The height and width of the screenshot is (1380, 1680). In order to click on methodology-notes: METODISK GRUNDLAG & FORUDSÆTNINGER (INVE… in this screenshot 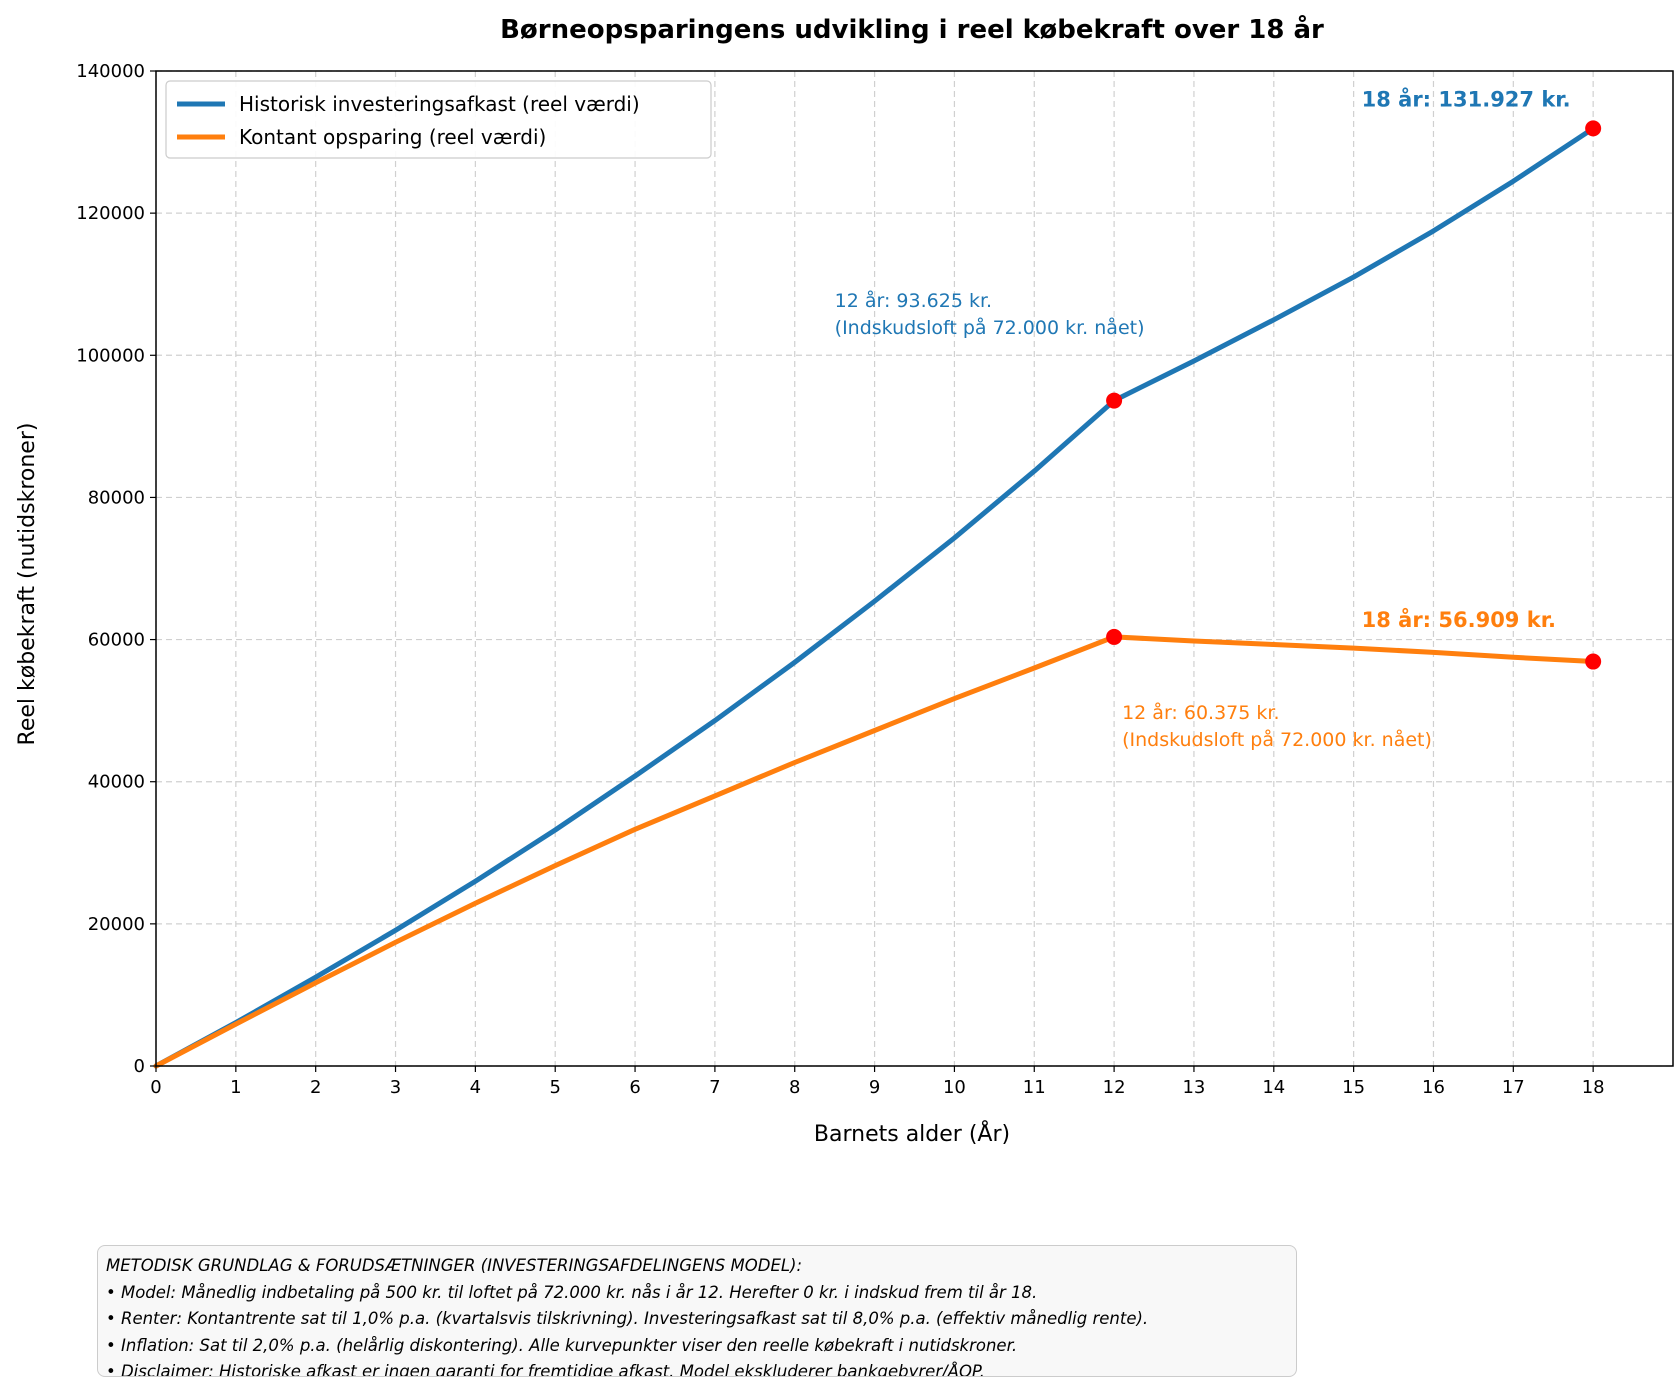, I will do `click(697, 1311)`.